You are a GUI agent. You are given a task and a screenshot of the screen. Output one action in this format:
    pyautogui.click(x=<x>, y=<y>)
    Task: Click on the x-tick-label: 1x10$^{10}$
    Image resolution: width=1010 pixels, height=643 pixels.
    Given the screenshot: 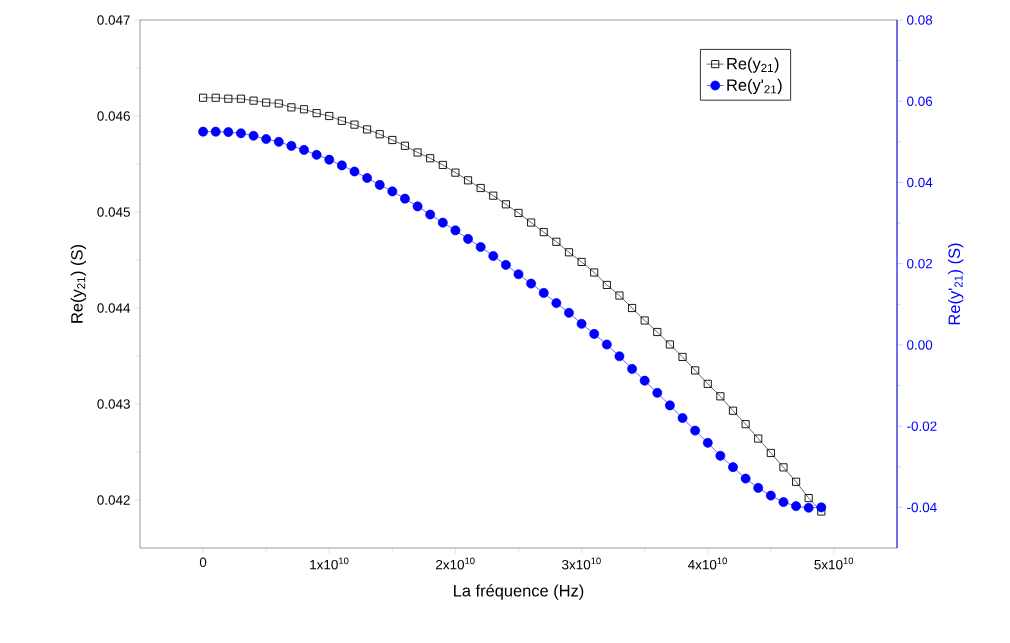 What is the action you would take?
    pyautogui.click(x=329, y=563)
    